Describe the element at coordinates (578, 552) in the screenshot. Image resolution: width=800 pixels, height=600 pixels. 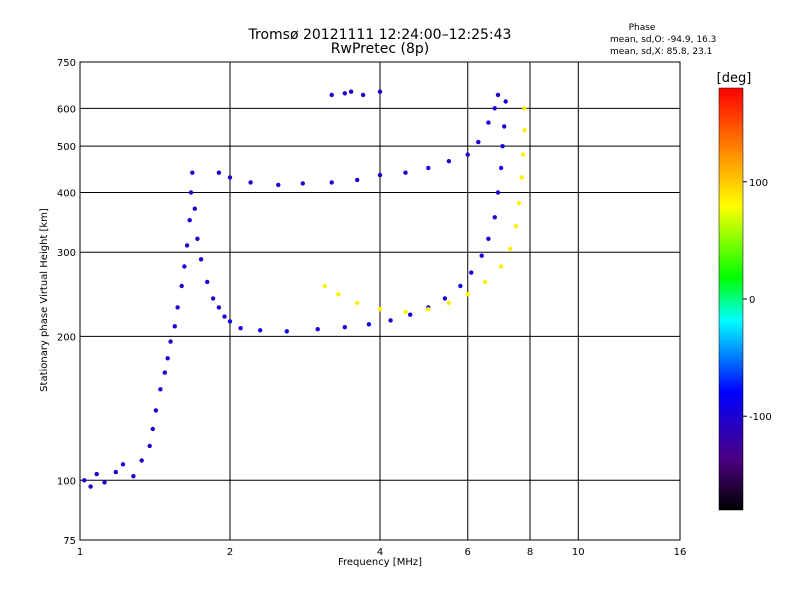
I see `x-tick-label: 10` at that location.